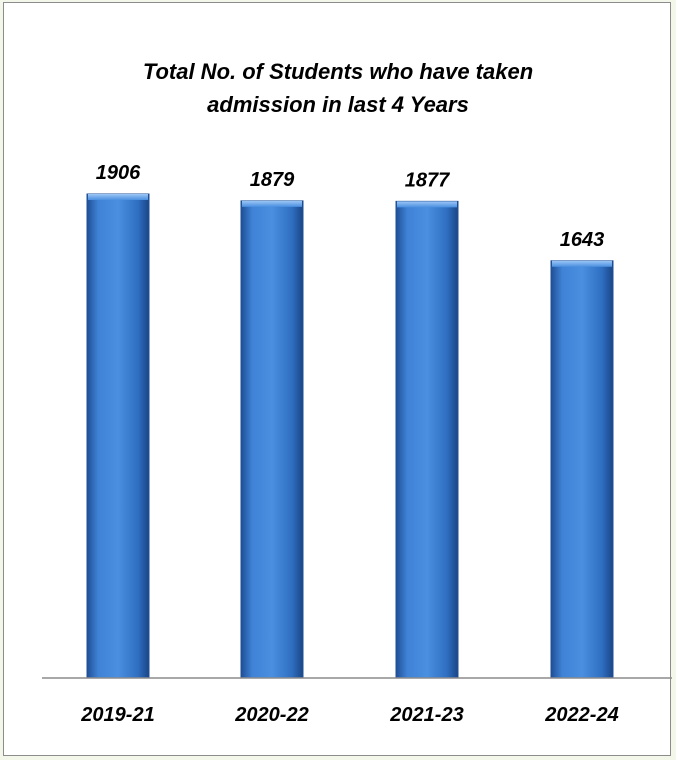 This screenshot has width=676, height=760. I want to click on value-label-2020-22: 1879, so click(272, 180).